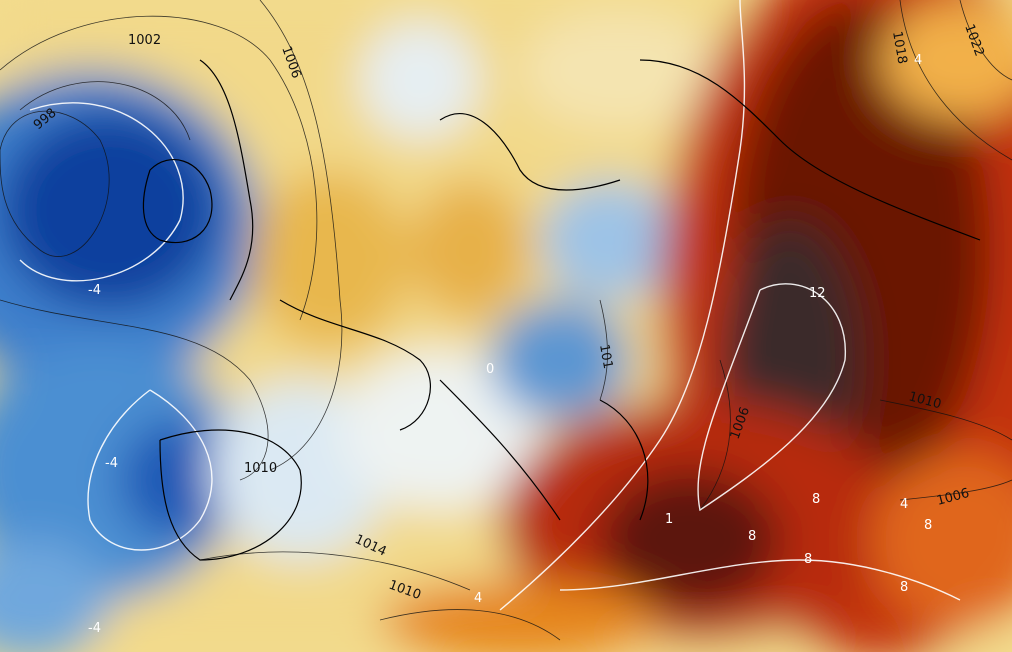 Image resolution: width=1012 pixels, height=652 pixels. What do you see at coordinates (899, 47) in the screenshot?
I see `isobar-label: 1018` at bounding box center [899, 47].